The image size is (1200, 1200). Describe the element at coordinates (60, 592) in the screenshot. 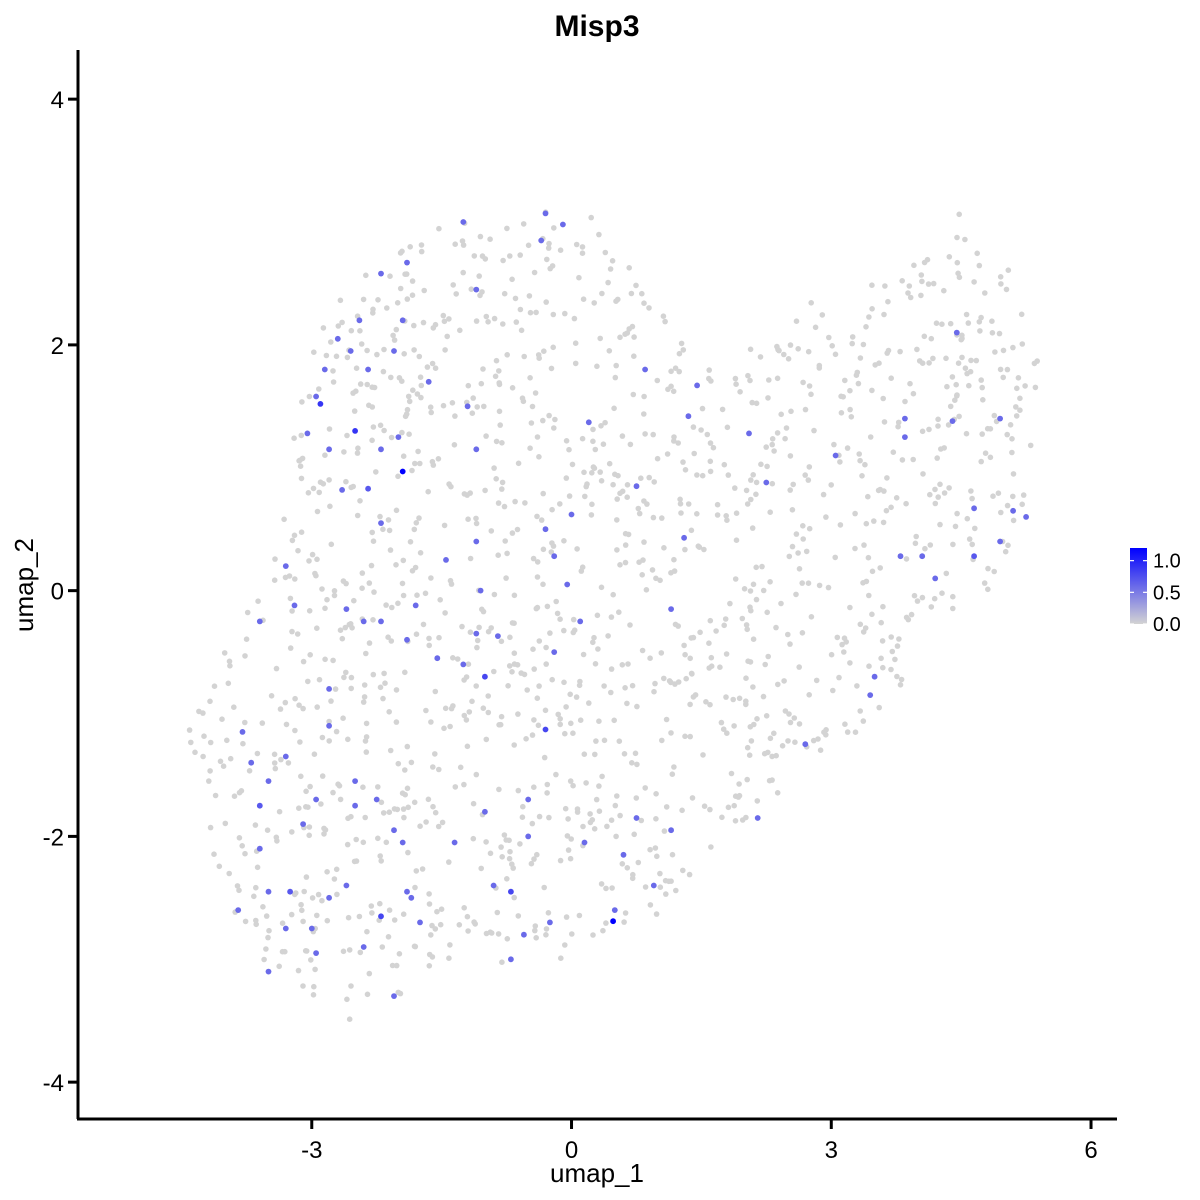

I see `y-axis-ticks: -4 -2 0 2 4` at that location.